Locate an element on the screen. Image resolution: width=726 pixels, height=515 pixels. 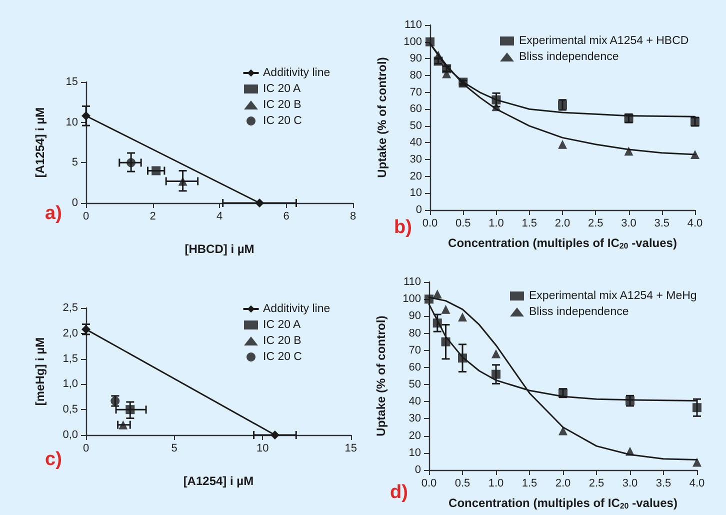
y-tick-label: 2,5 is located at coordinates (70, 308).